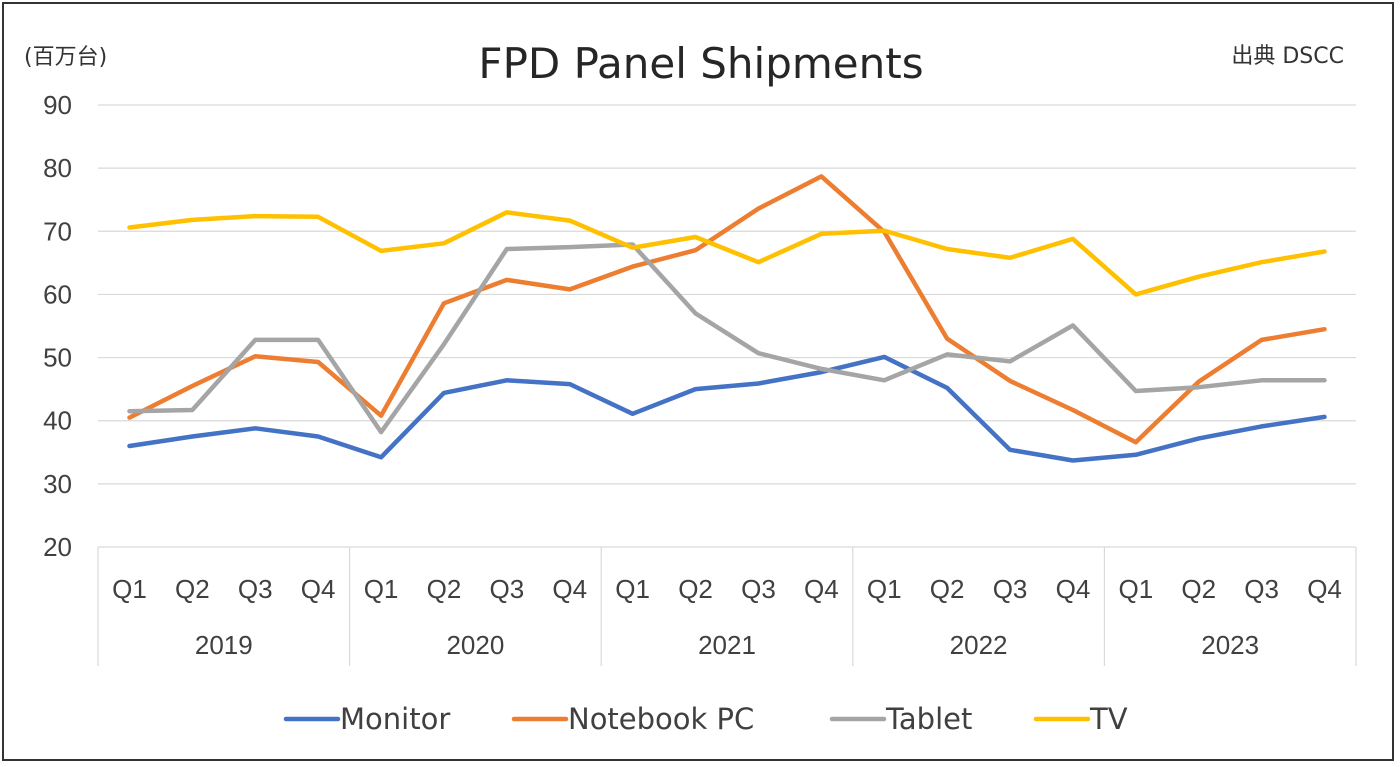 This screenshot has height=767, width=1400. What do you see at coordinates (57, 326) in the screenshot?
I see `y-axis: 20 30 40 50 60 70 80 90` at bounding box center [57, 326].